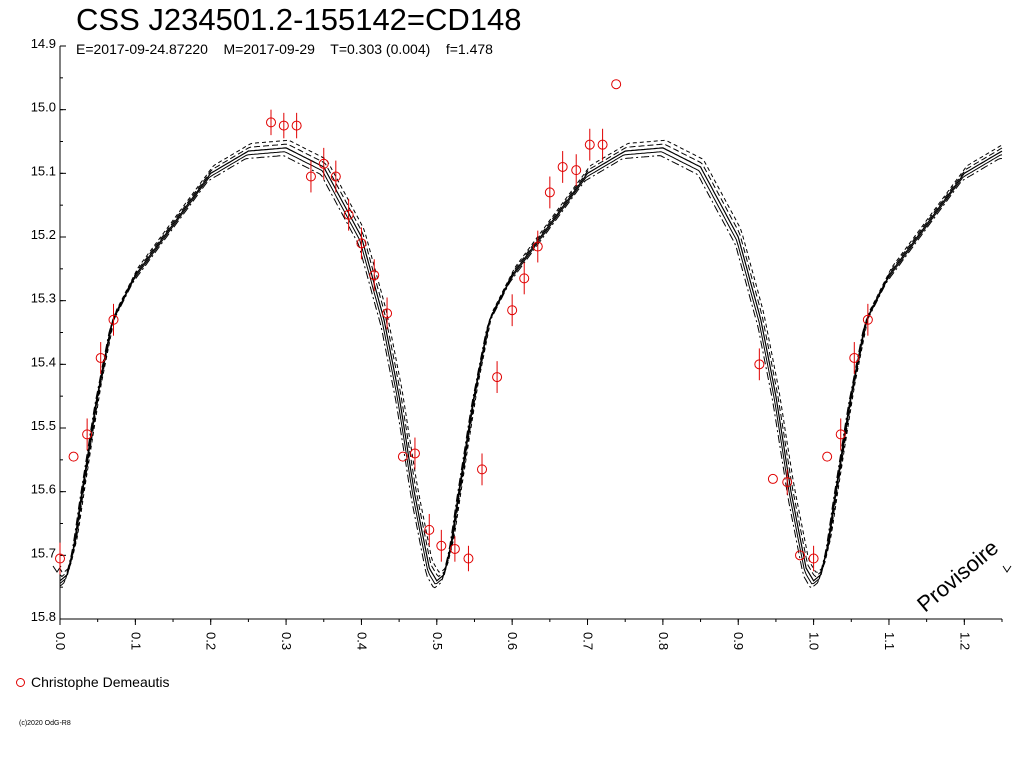 The image size is (1024, 768). I want to click on x-tick-label: 0.8, so click(663, 641).